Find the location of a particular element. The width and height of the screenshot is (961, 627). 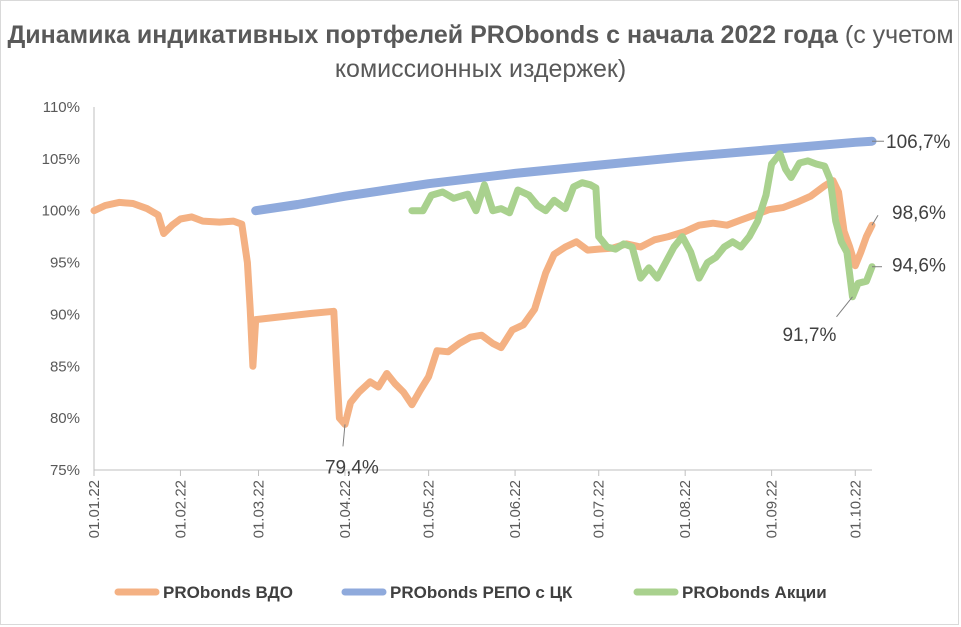

y-tick-label: 85% is located at coordinates (65, 366).